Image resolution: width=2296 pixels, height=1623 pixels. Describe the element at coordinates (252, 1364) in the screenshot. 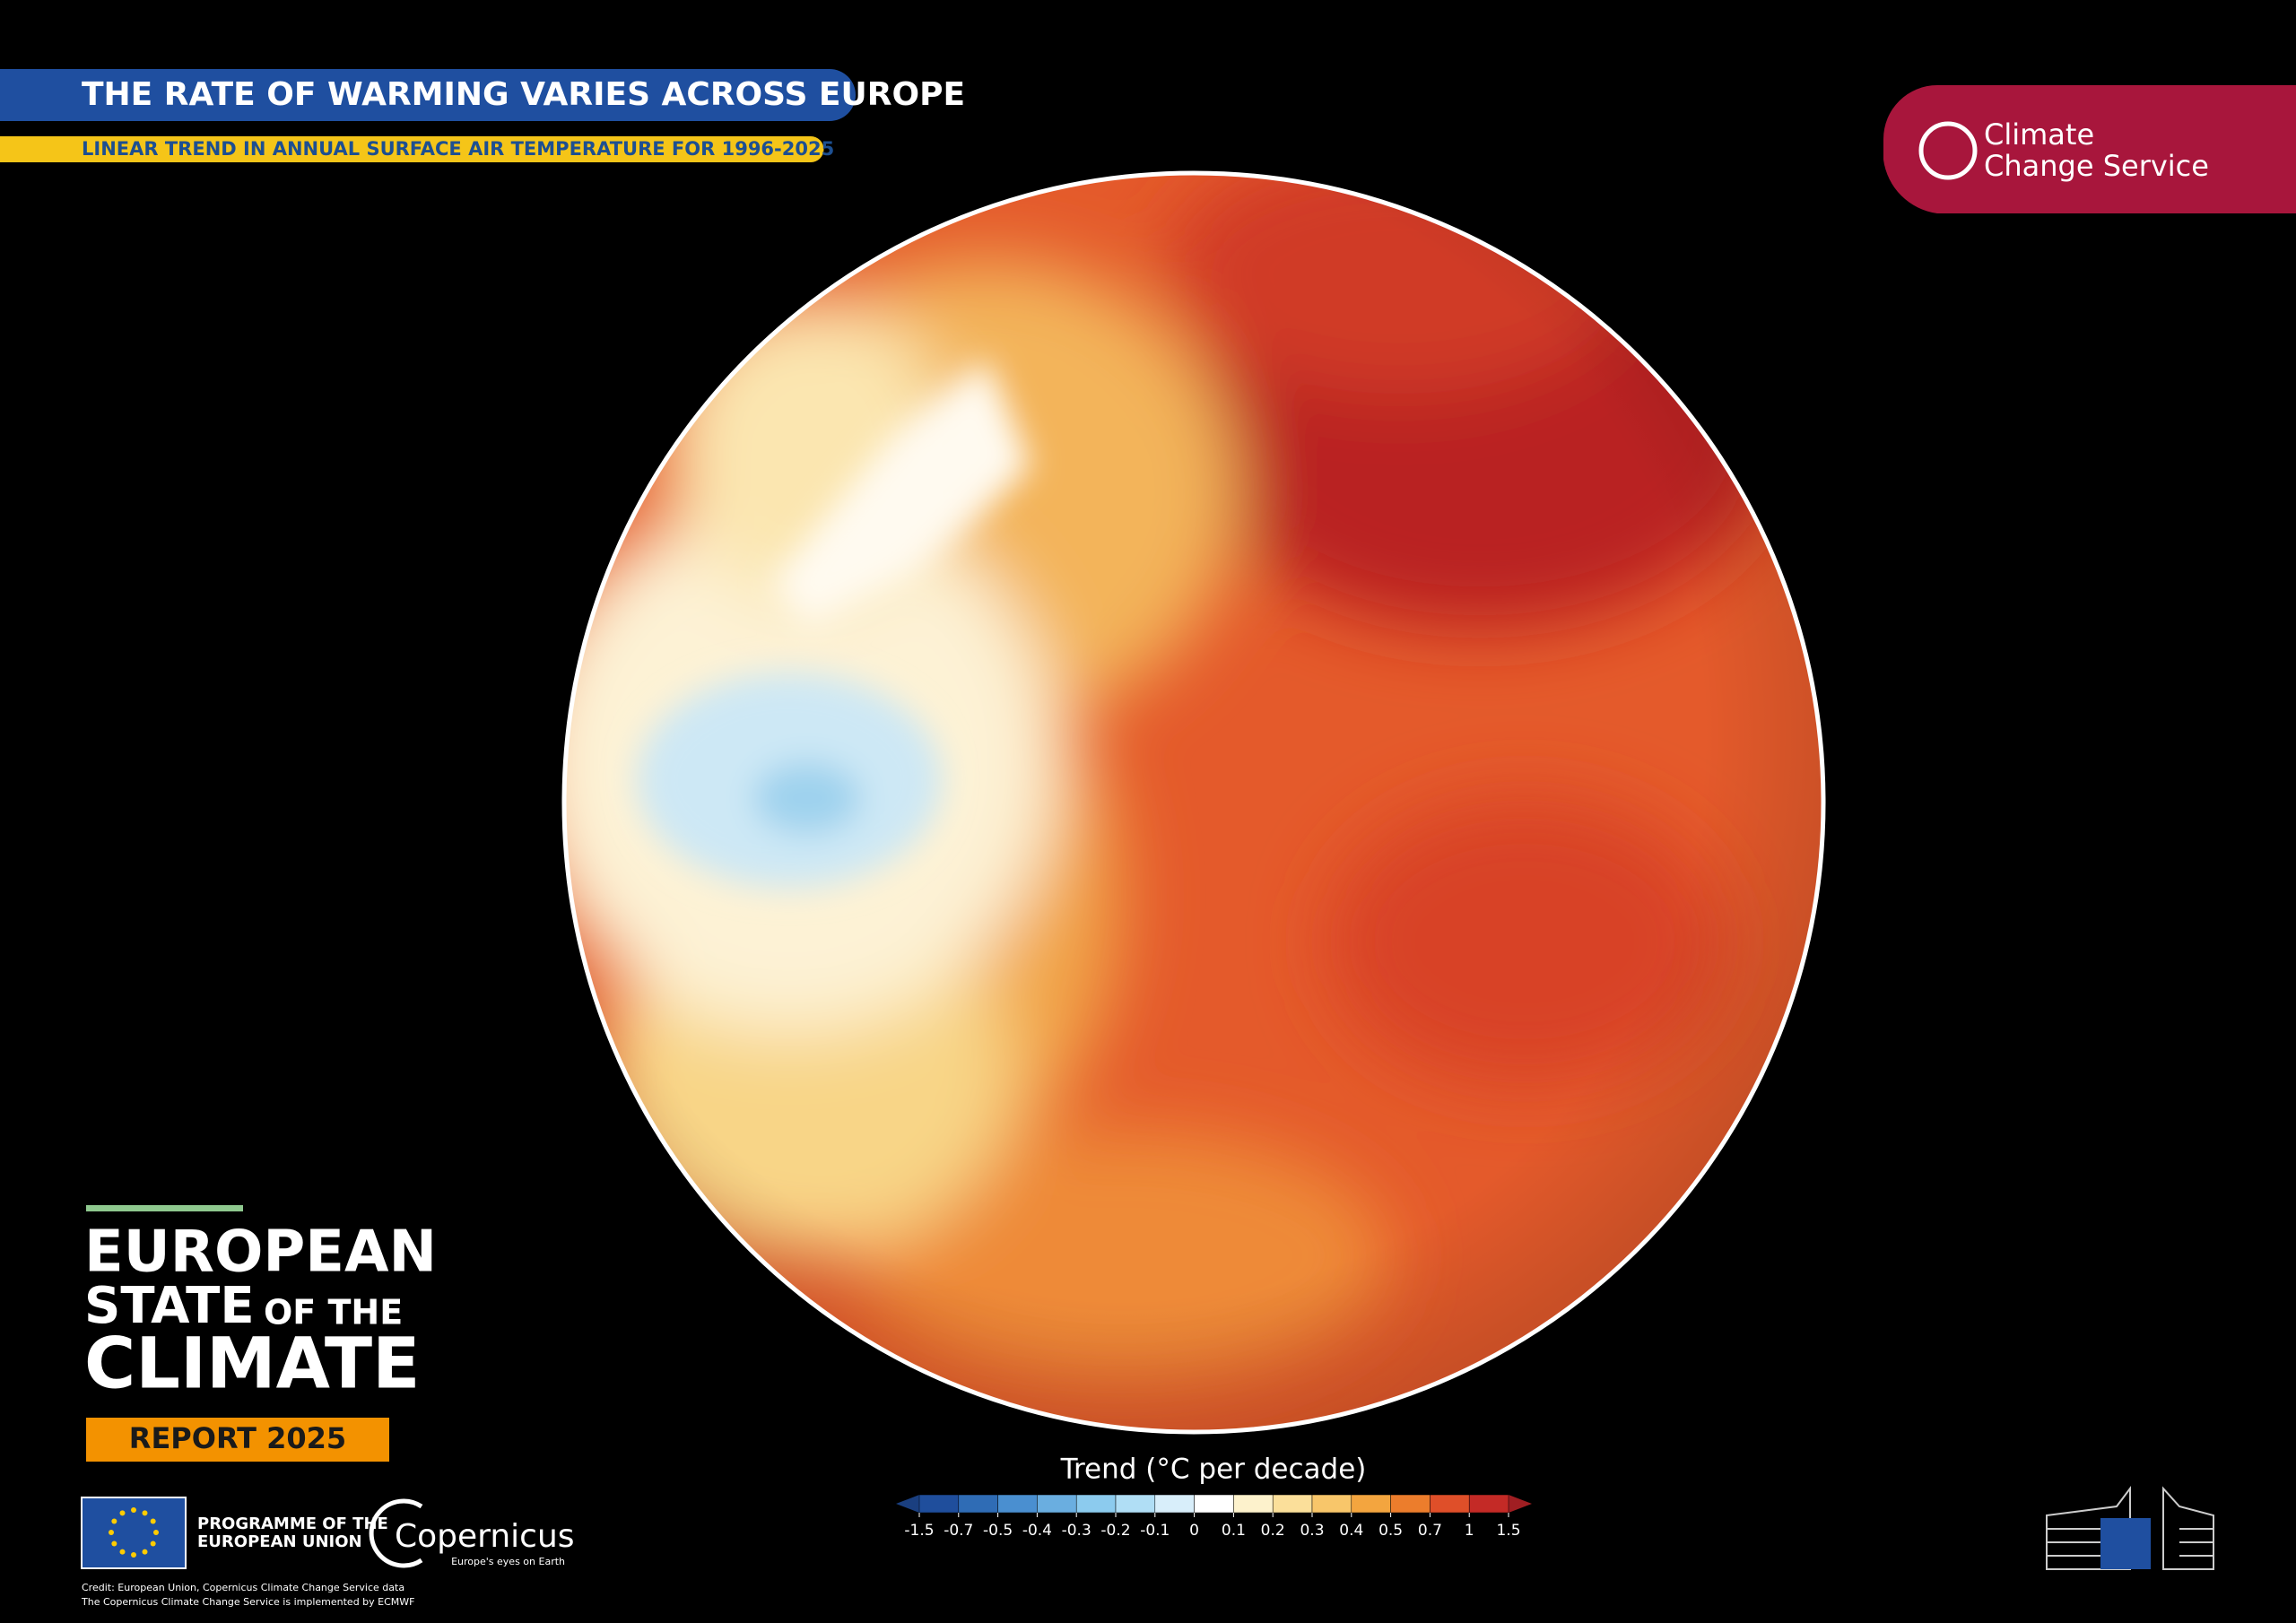

I see `report-line3: CLIMATE` at that location.